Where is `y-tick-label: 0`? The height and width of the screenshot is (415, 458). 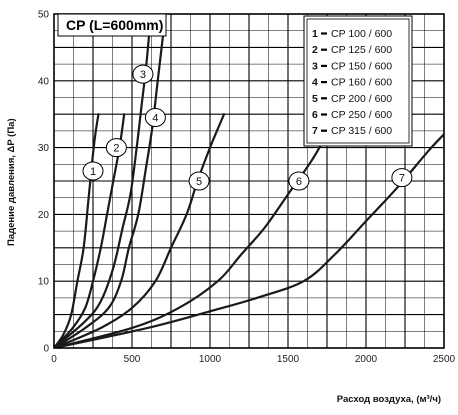 y-tick-label: 0 is located at coordinates (46, 349).